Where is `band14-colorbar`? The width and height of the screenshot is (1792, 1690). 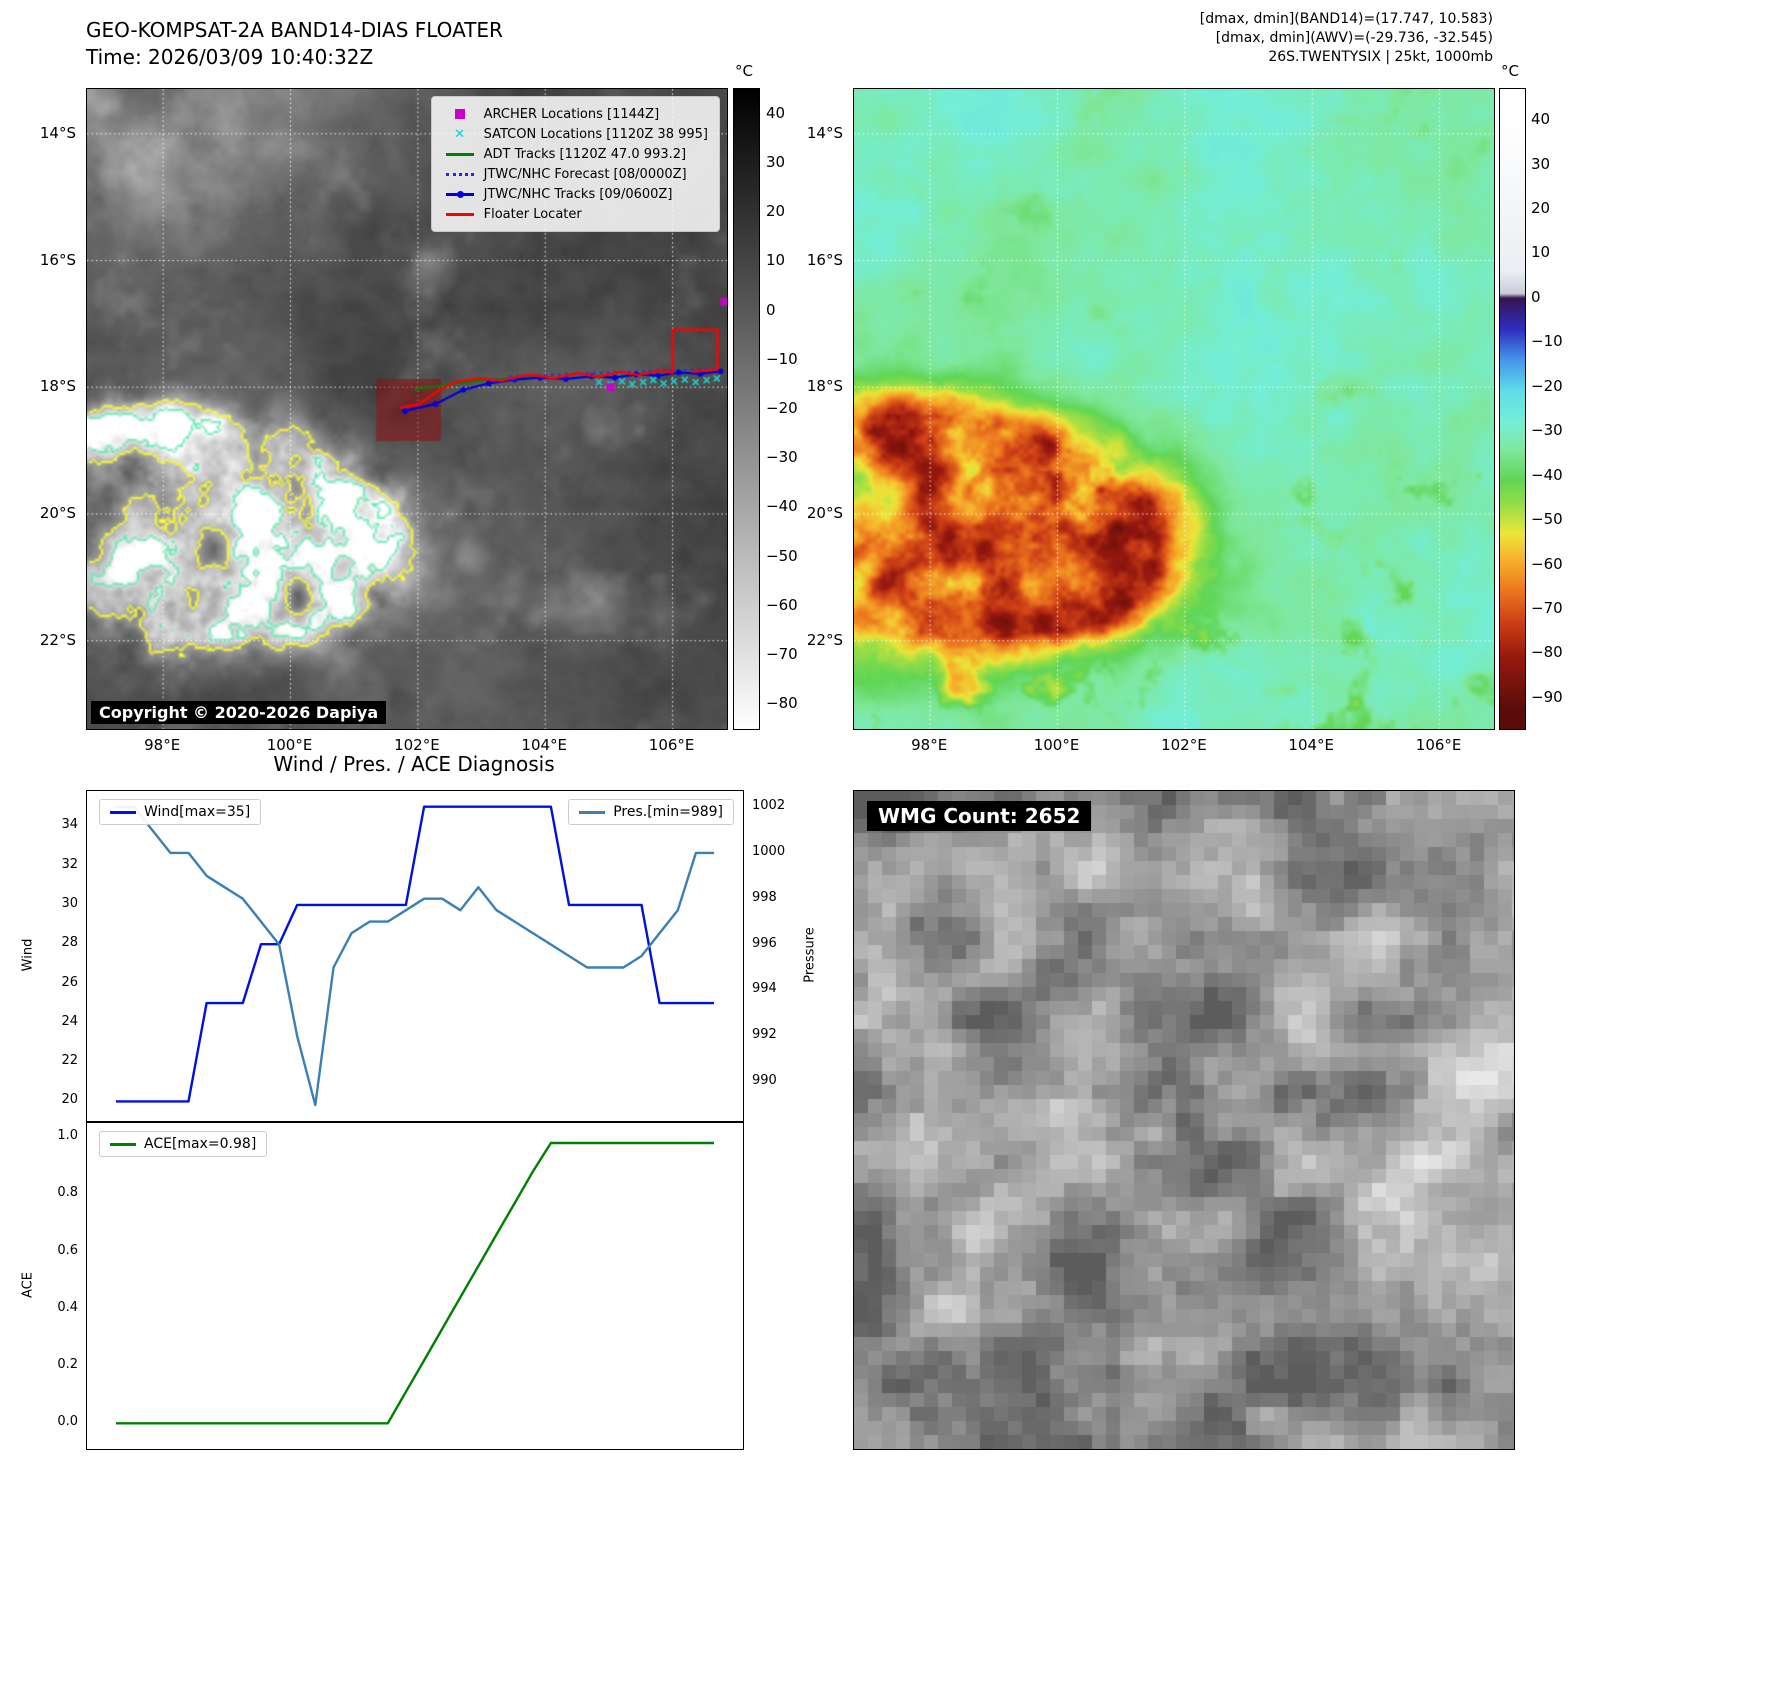
band14-colorbar is located at coordinates (746, 409).